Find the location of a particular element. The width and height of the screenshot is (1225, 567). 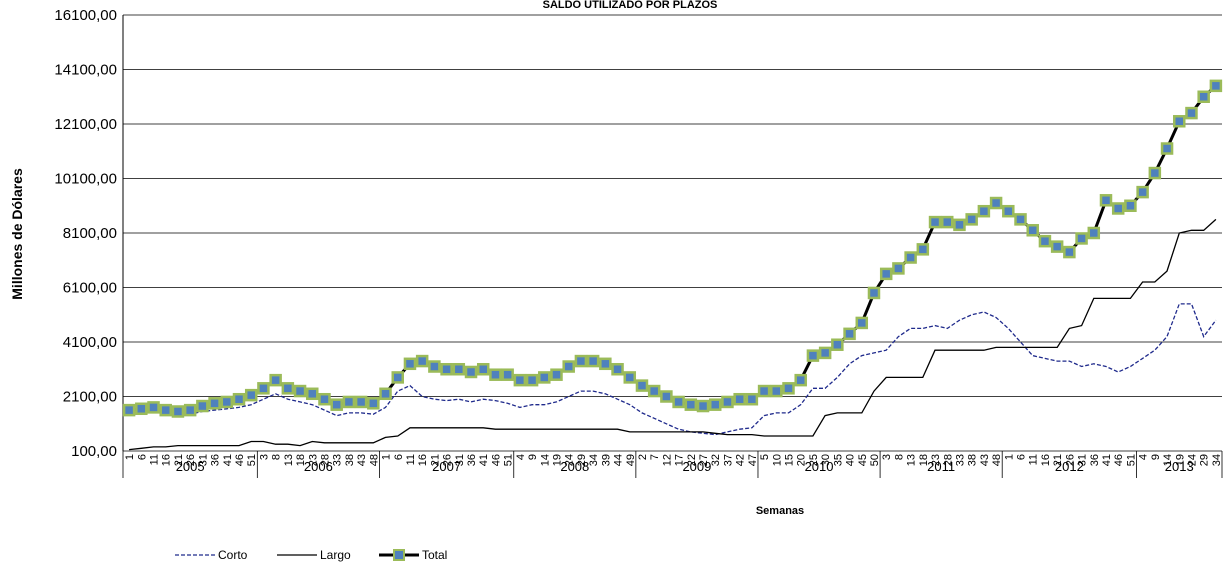

x-tick-label: 14 is located at coordinates (1168, 460).